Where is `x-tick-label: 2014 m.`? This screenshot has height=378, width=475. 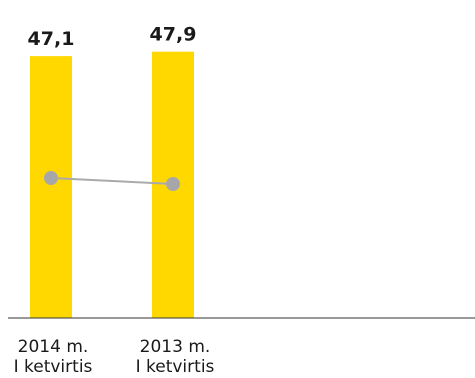 x-tick-label: 2014 m. is located at coordinates (53, 347).